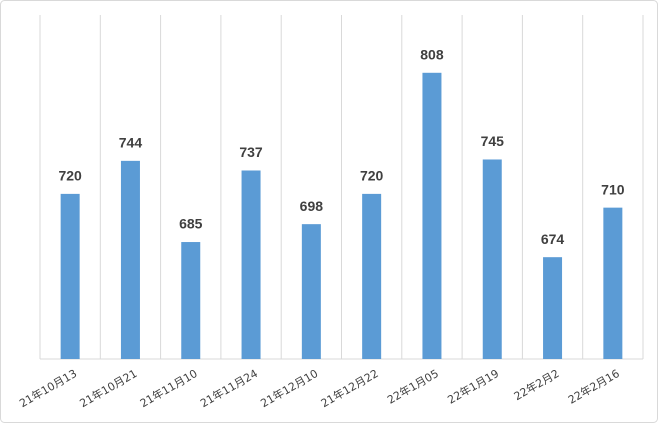  Describe the element at coordinates (191, 224) in the screenshot. I see `value-label: 685` at that location.